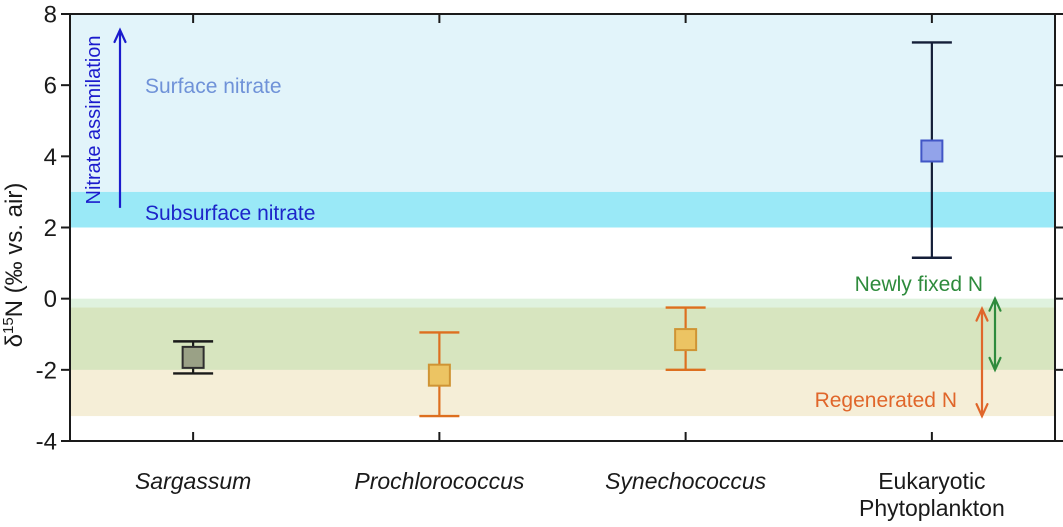  What do you see at coordinates (46, 370) in the screenshot?
I see `y-tick-label: -2` at bounding box center [46, 370].